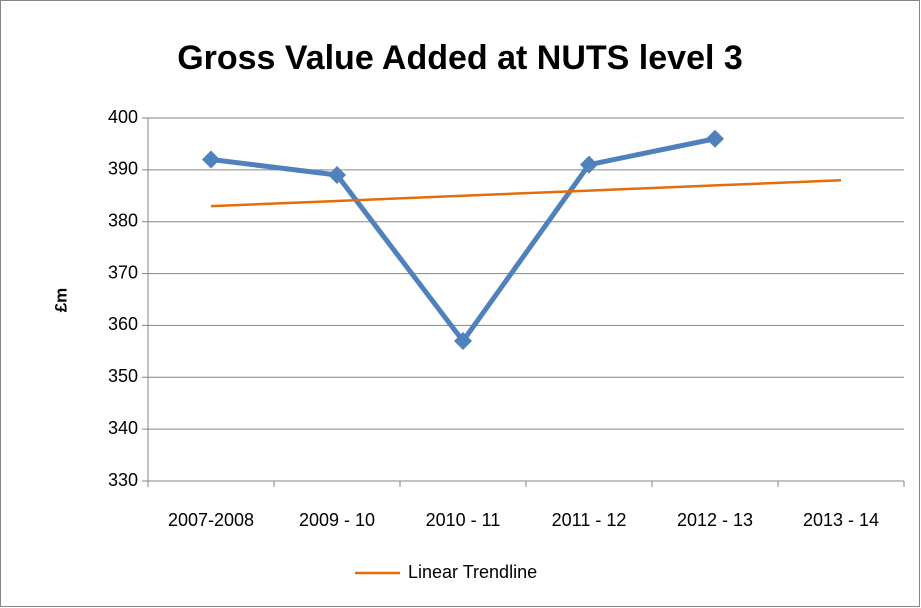  Describe the element at coordinates (589, 520) in the screenshot. I see `x-tick-label: 2011 - 12` at that location.